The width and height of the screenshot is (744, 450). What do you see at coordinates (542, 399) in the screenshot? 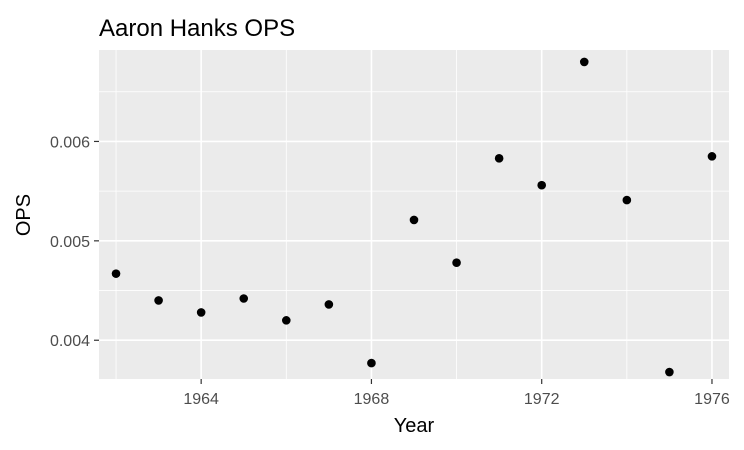
I see `x-tick-label: 1972` at bounding box center [542, 399].